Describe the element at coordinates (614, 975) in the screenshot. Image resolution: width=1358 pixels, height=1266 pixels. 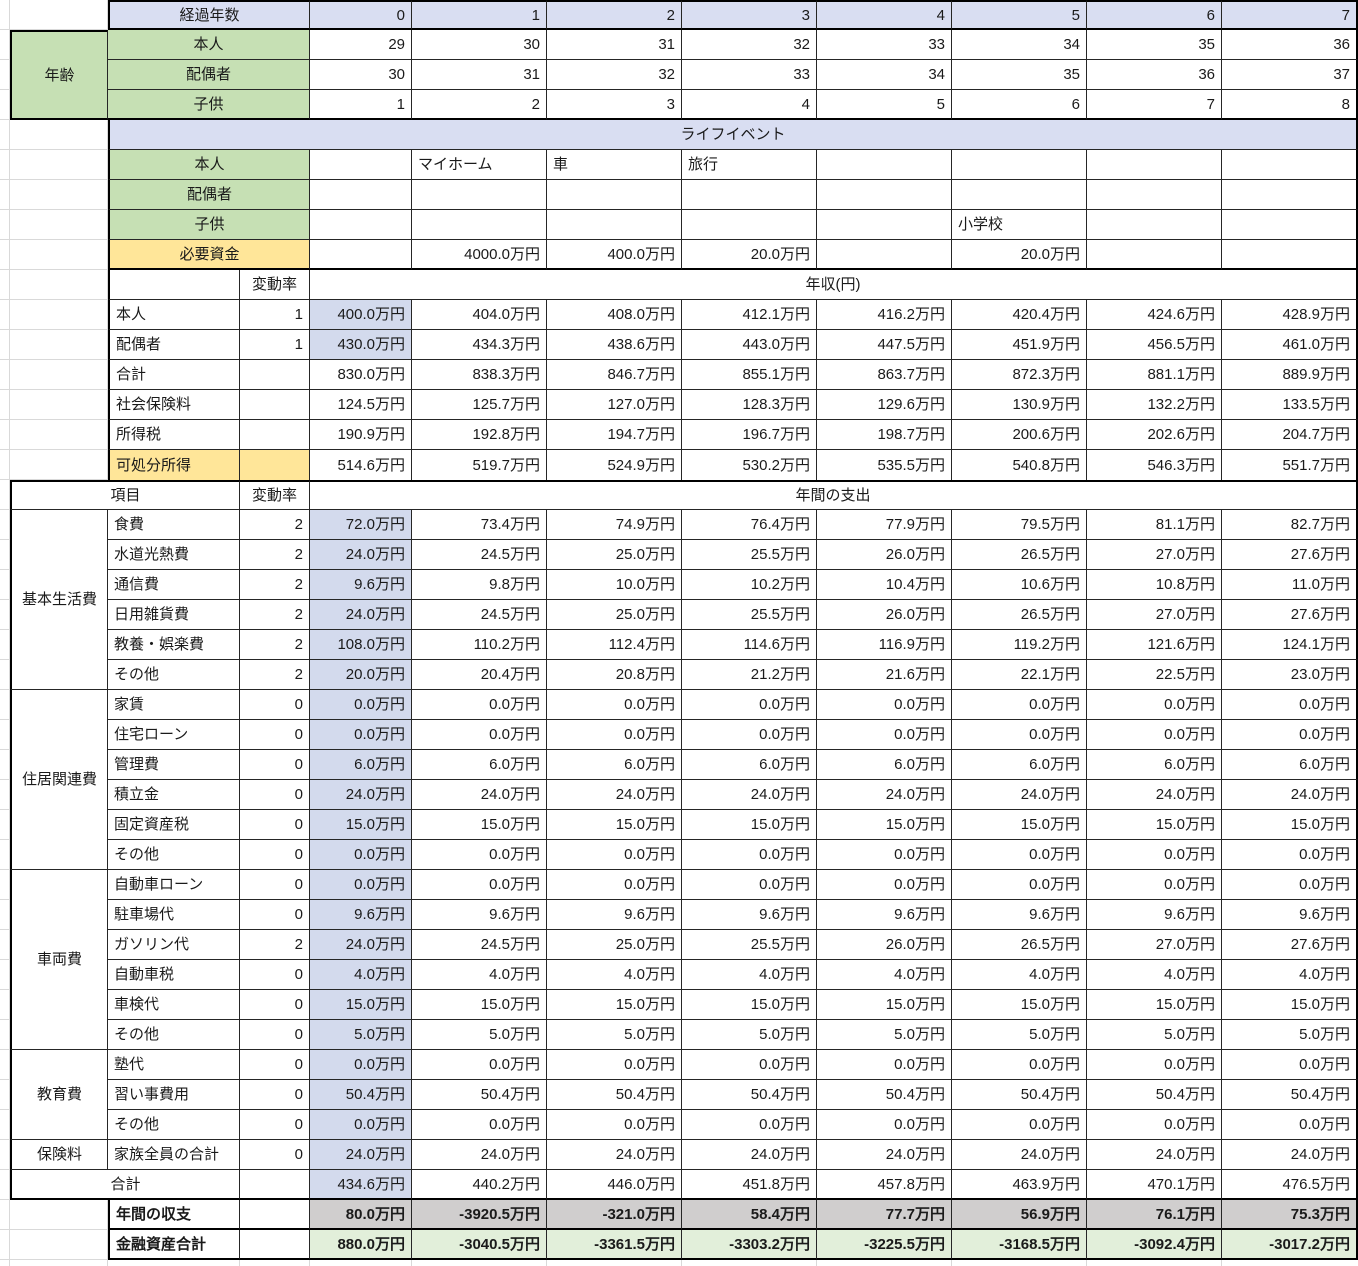
I see `cell-r33-c7: 4.0万円` at that location.